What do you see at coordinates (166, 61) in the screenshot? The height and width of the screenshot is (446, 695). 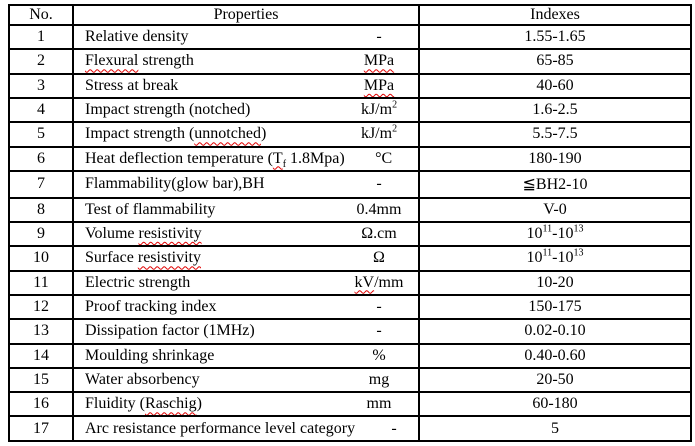 I see `text-segment: strength` at bounding box center [166, 61].